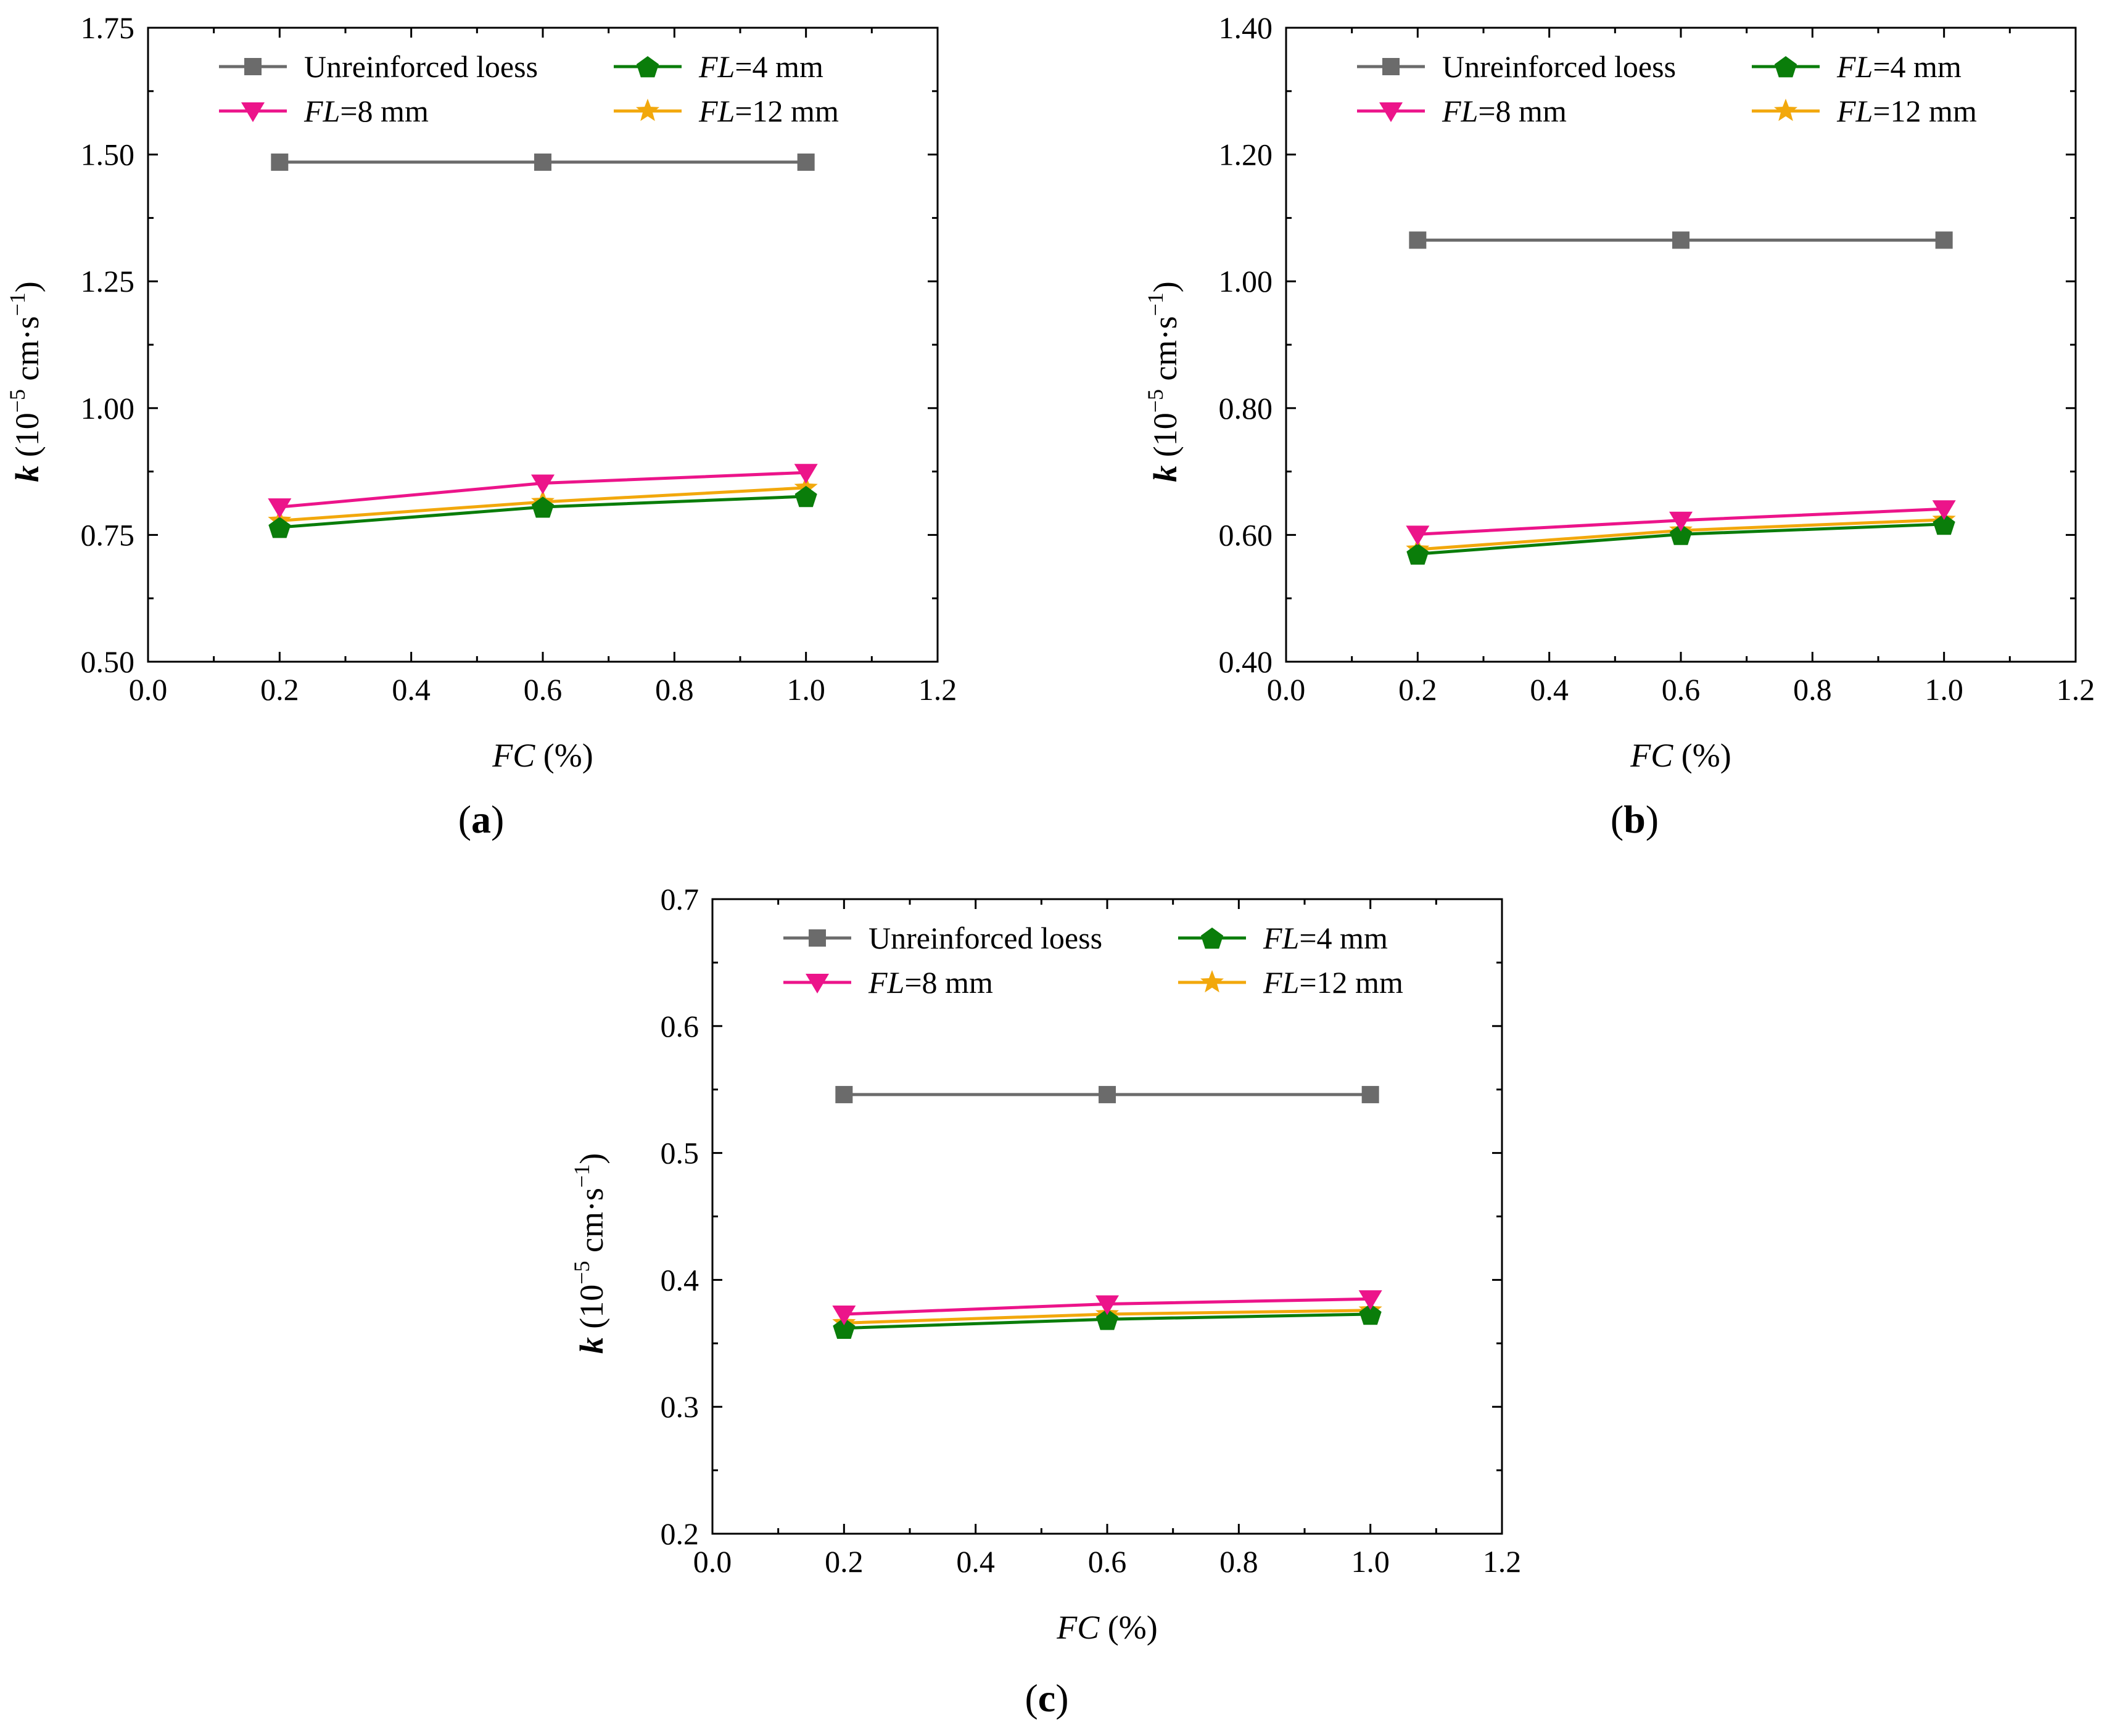 The image size is (2104, 1736). Describe the element at coordinates (680, 1534) in the screenshot. I see `y-tick-label: 0.2` at that location.